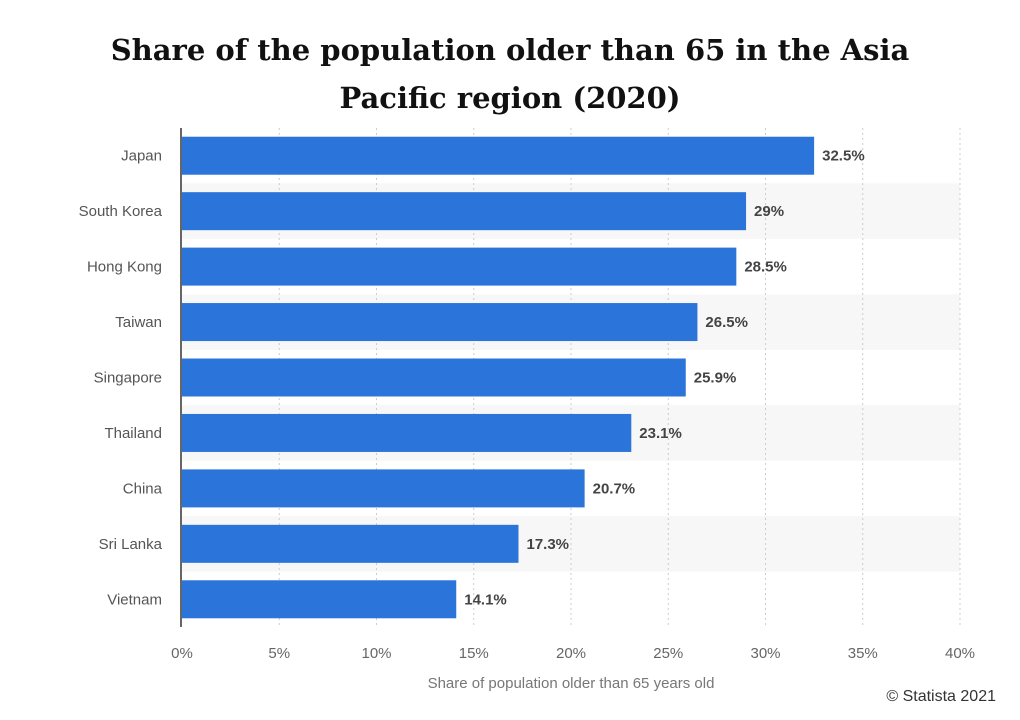 Image resolution: width=1020 pixels, height=720 pixels. I want to click on data-label: 20.7%, so click(614, 488).